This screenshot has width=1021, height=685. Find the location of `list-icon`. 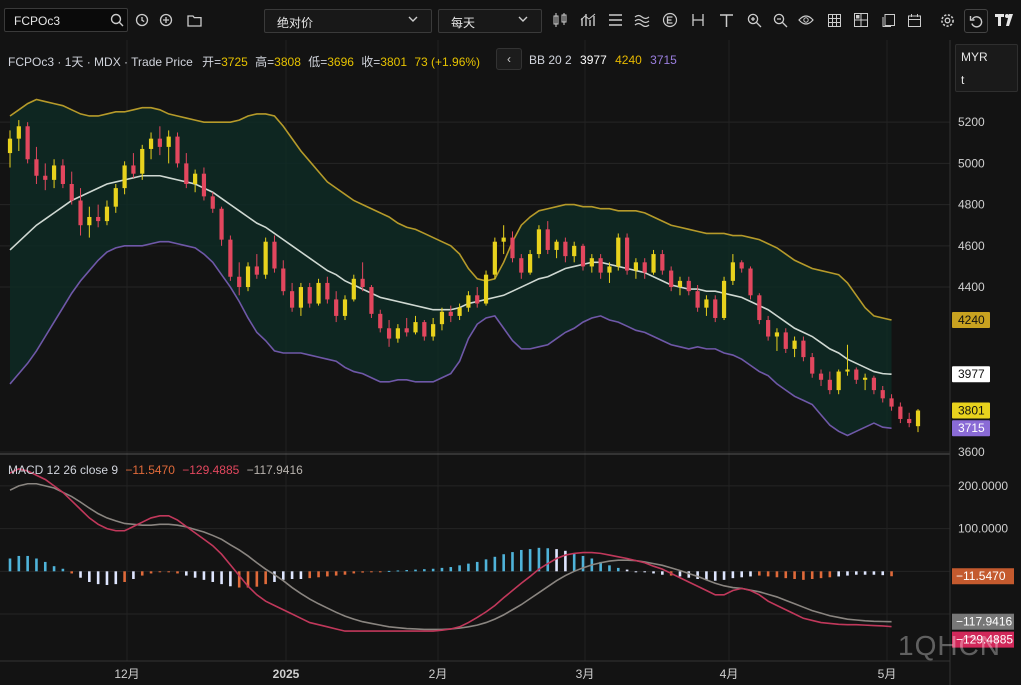

list-icon is located at coordinates (615, 20).